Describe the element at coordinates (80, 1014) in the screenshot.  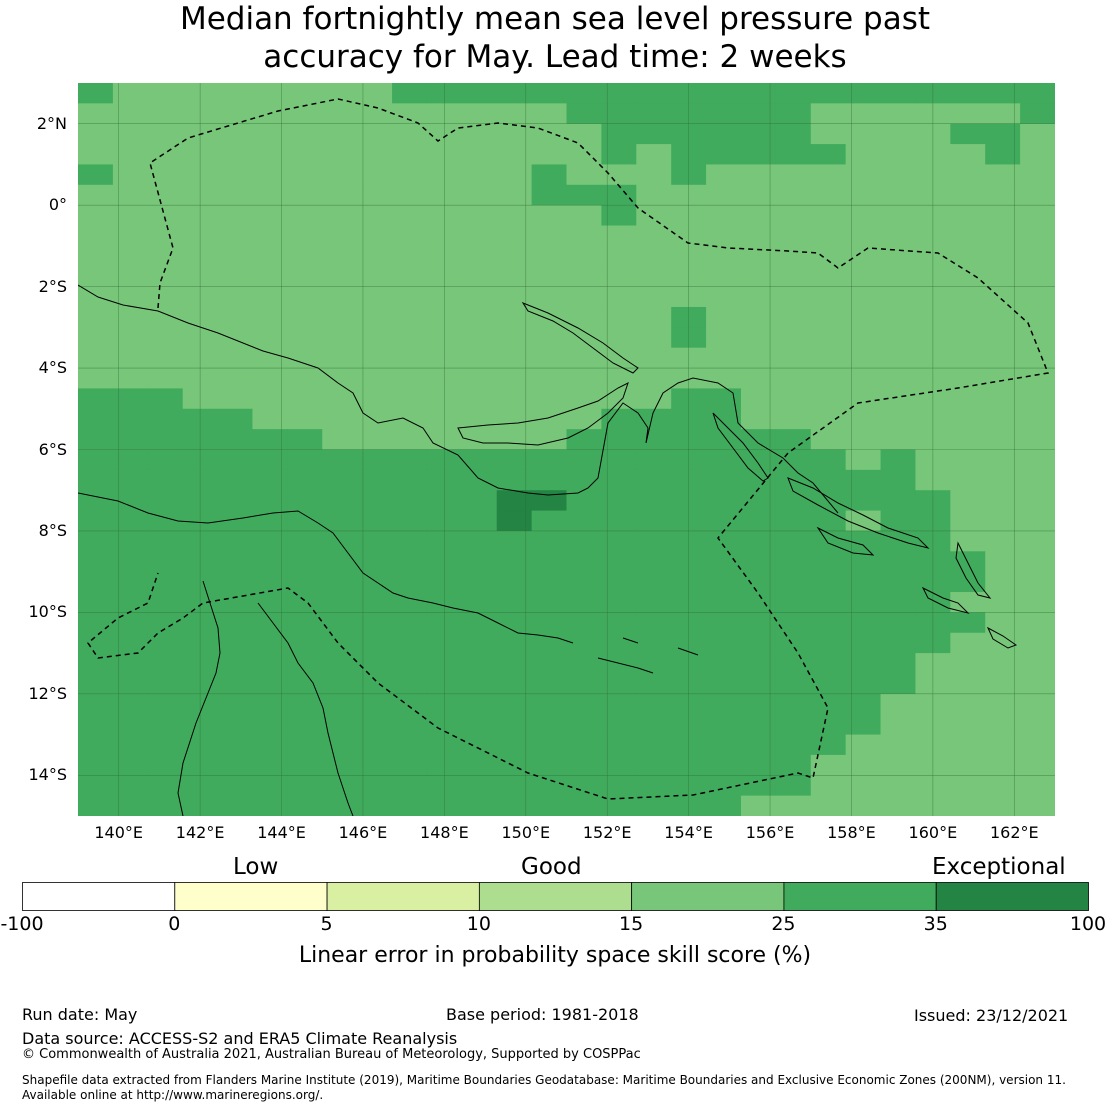
I see `run-date: Run date: May` at that location.